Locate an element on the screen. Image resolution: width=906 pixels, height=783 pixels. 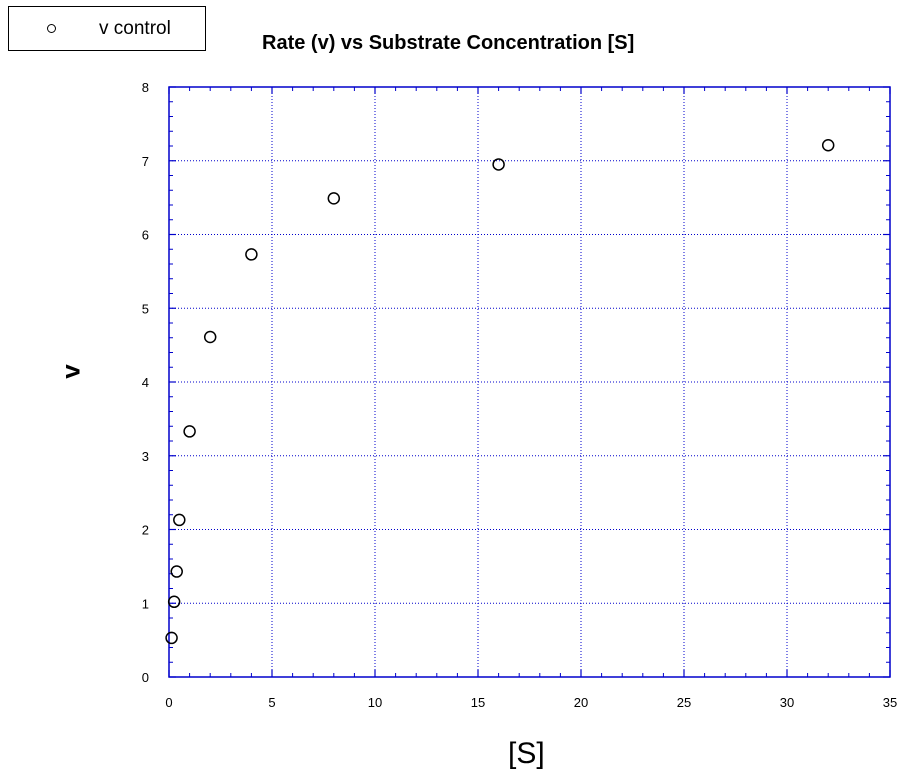
y-tick-label: 6 is located at coordinates (145, 235).